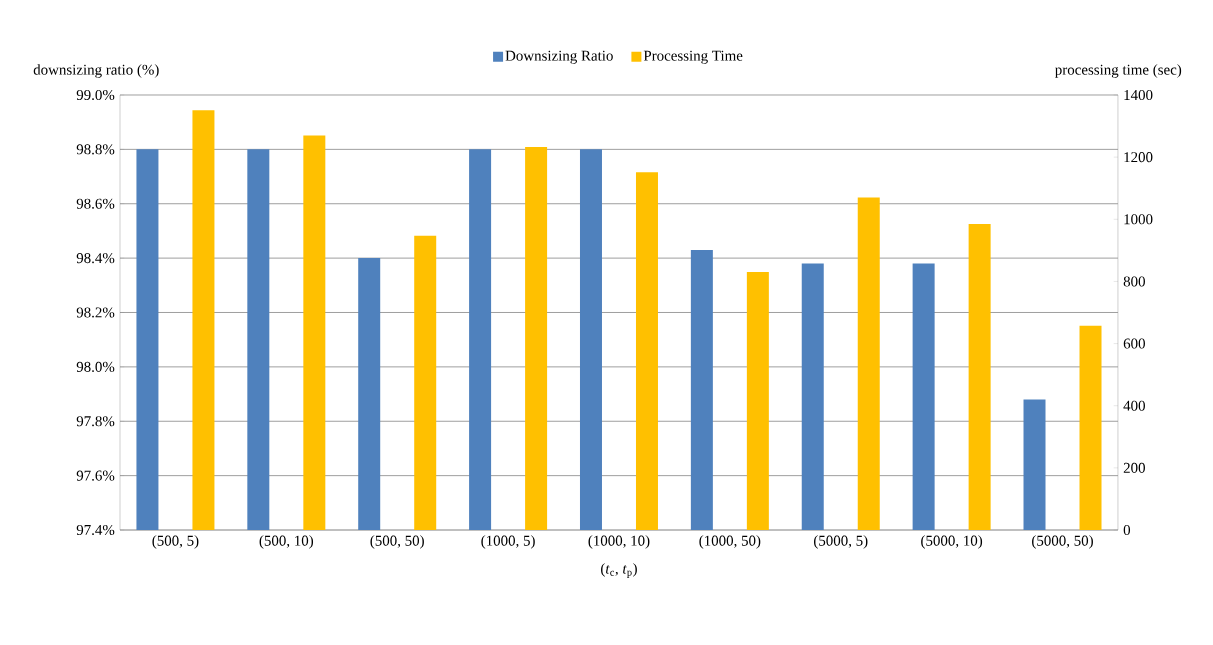 The width and height of the screenshot is (1213, 645). I want to click on y2-axis-title: processing time (sec), so click(1118, 71).